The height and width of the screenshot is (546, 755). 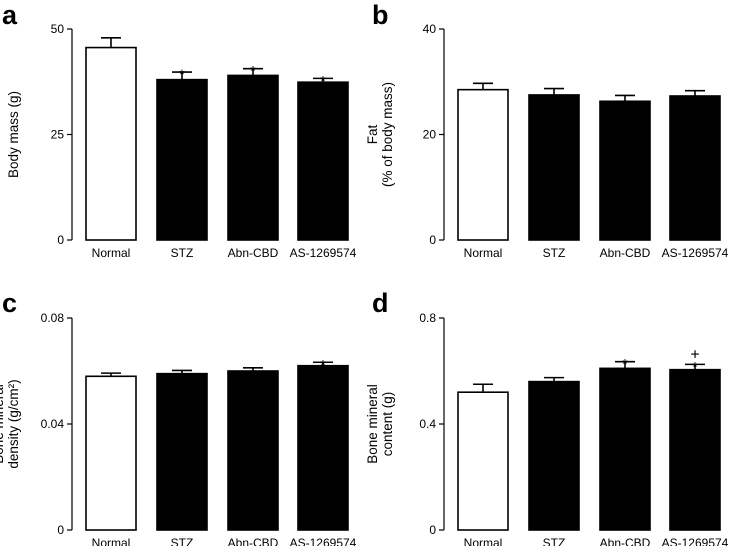 What do you see at coordinates (387, 134) in the screenshot?
I see `y-axis-label: (% of body mass)` at bounding box center [387, 134].